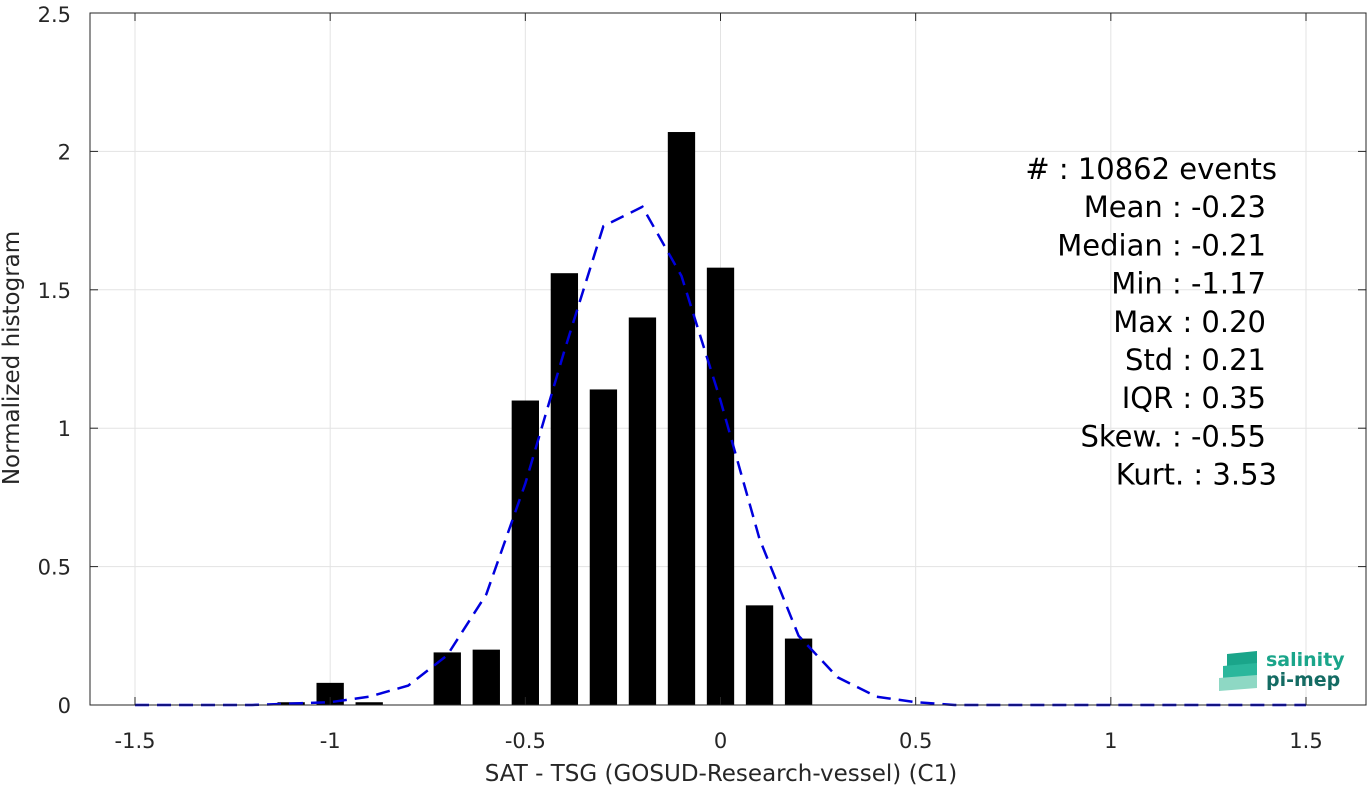  Describe the element at coordinates (915, 741) in the screenshot. I see `x-tick-label: 0.5` at that location.